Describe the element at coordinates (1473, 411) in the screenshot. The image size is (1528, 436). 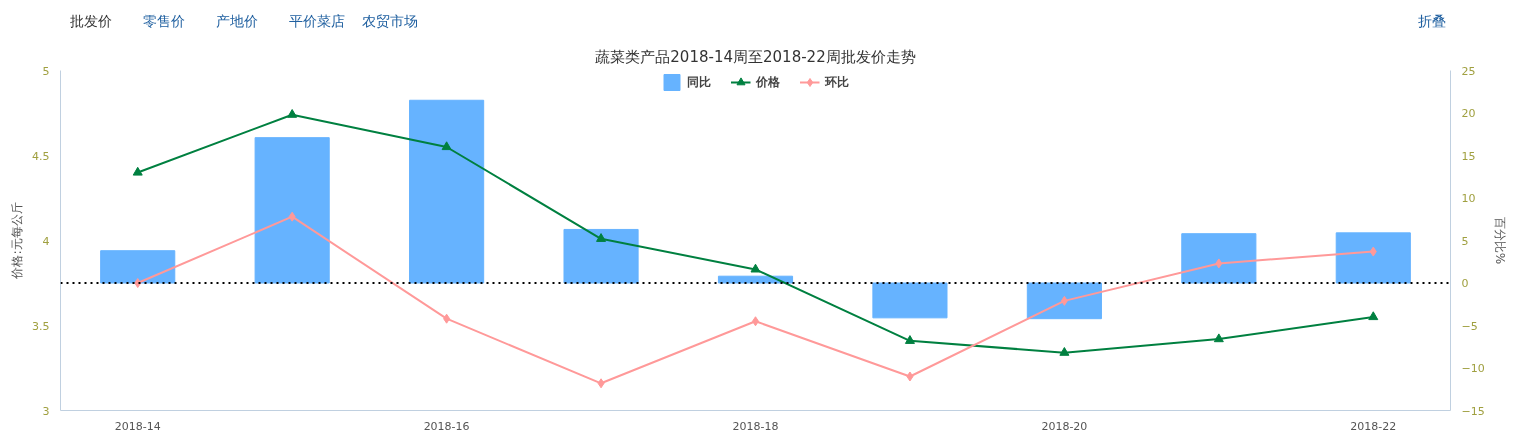
I see `y2-tick-label: −15` at that location.